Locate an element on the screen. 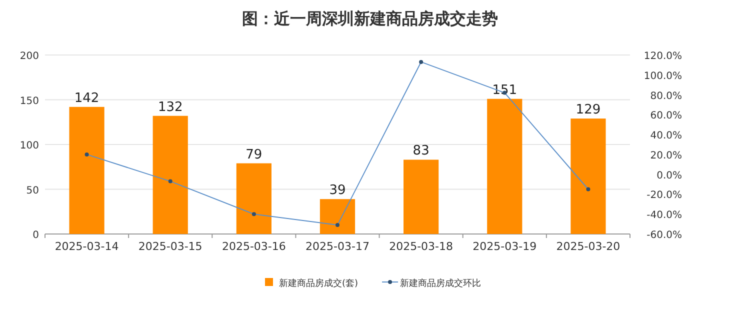 Image resolution: width=740 pixels, height=312 pixels. x-tick-label: 2025-03-15 is located at coordinates (170, 246).